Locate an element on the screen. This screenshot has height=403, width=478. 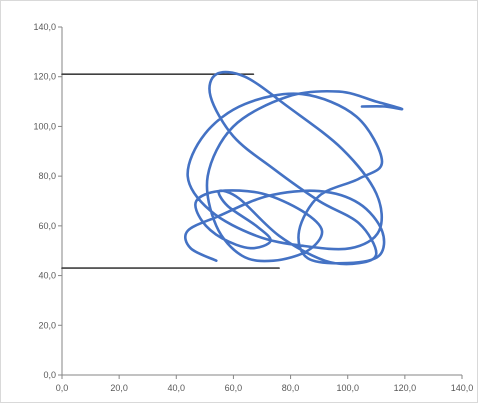
y-tick-group: 0,0 20,0 40,0 60,0 80,0 100,0 120,0 140,0 is located at coordinates (47, 201).